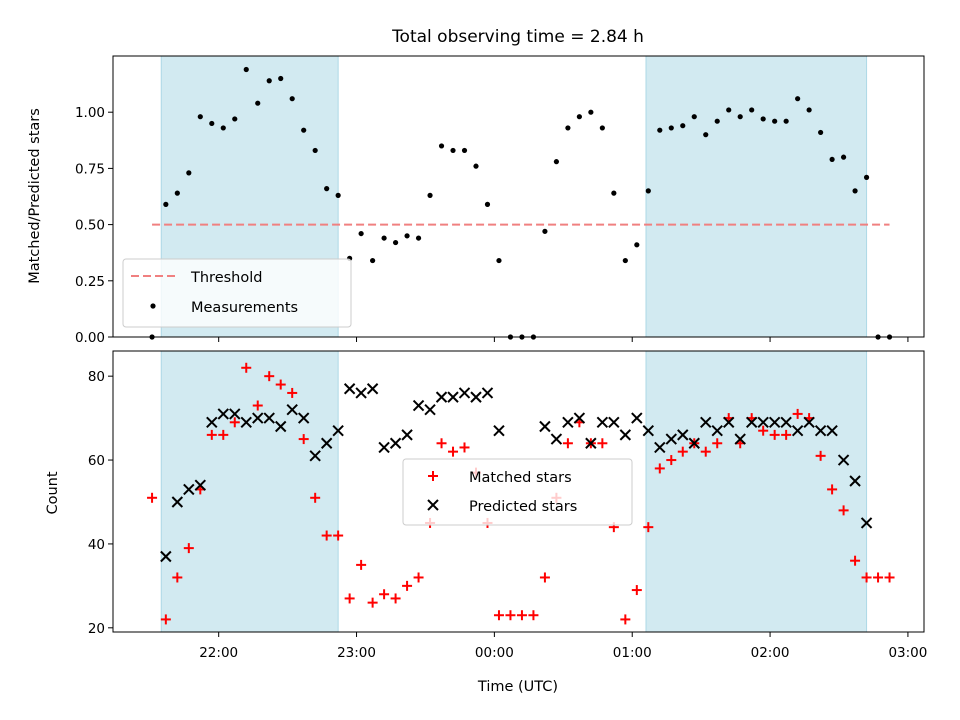 The height and width of the screenshot is (720, 960). What do you see at coordinates (96, 461) in the screenshot?
I see `y-tick-label: 60` at bounding box center [96, 461].